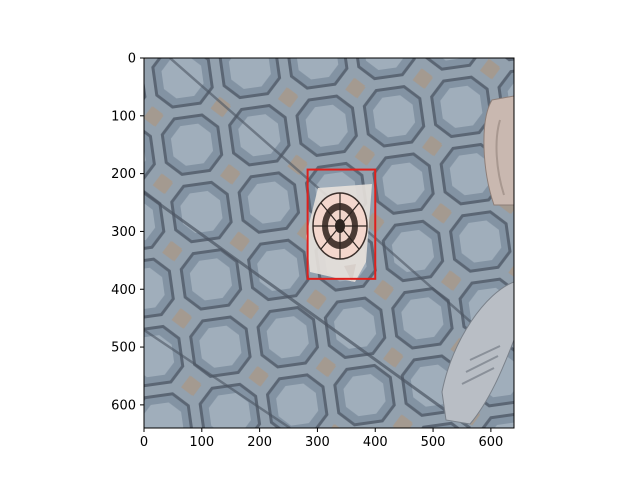 The width and height of the screenshot is (640, 480). I want to click on y-tick-label: 100, so click(123, 116).